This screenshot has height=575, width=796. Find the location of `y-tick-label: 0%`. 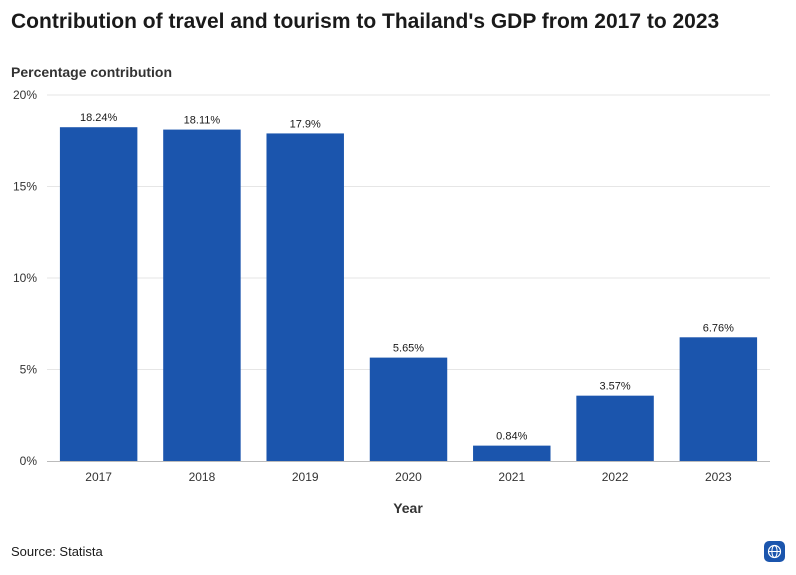

y-tick-label: 0% is located at coordinates (29, 461).